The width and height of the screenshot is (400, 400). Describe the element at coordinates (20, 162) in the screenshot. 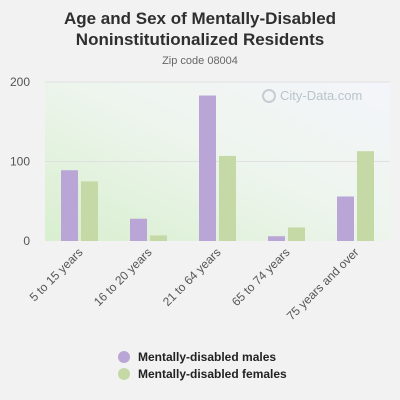

I see `y-tick-label-100: 100` at that location.